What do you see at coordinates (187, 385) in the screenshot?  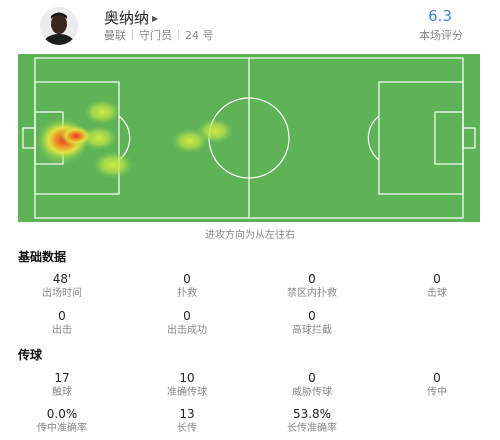 I see `stat-accurate-passes: 10 准确传球` at bounding box center [187, 385].